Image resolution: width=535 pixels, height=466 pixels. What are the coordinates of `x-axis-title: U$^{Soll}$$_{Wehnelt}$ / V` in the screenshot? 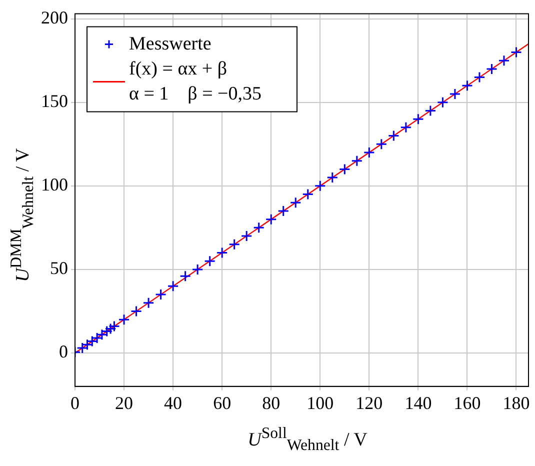 It's located at (307, 440).